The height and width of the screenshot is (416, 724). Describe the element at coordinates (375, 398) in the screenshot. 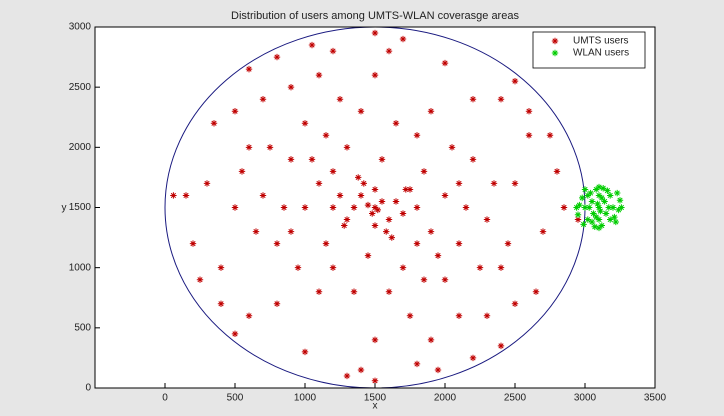

I see `x-tick-label: 1500` at that location.